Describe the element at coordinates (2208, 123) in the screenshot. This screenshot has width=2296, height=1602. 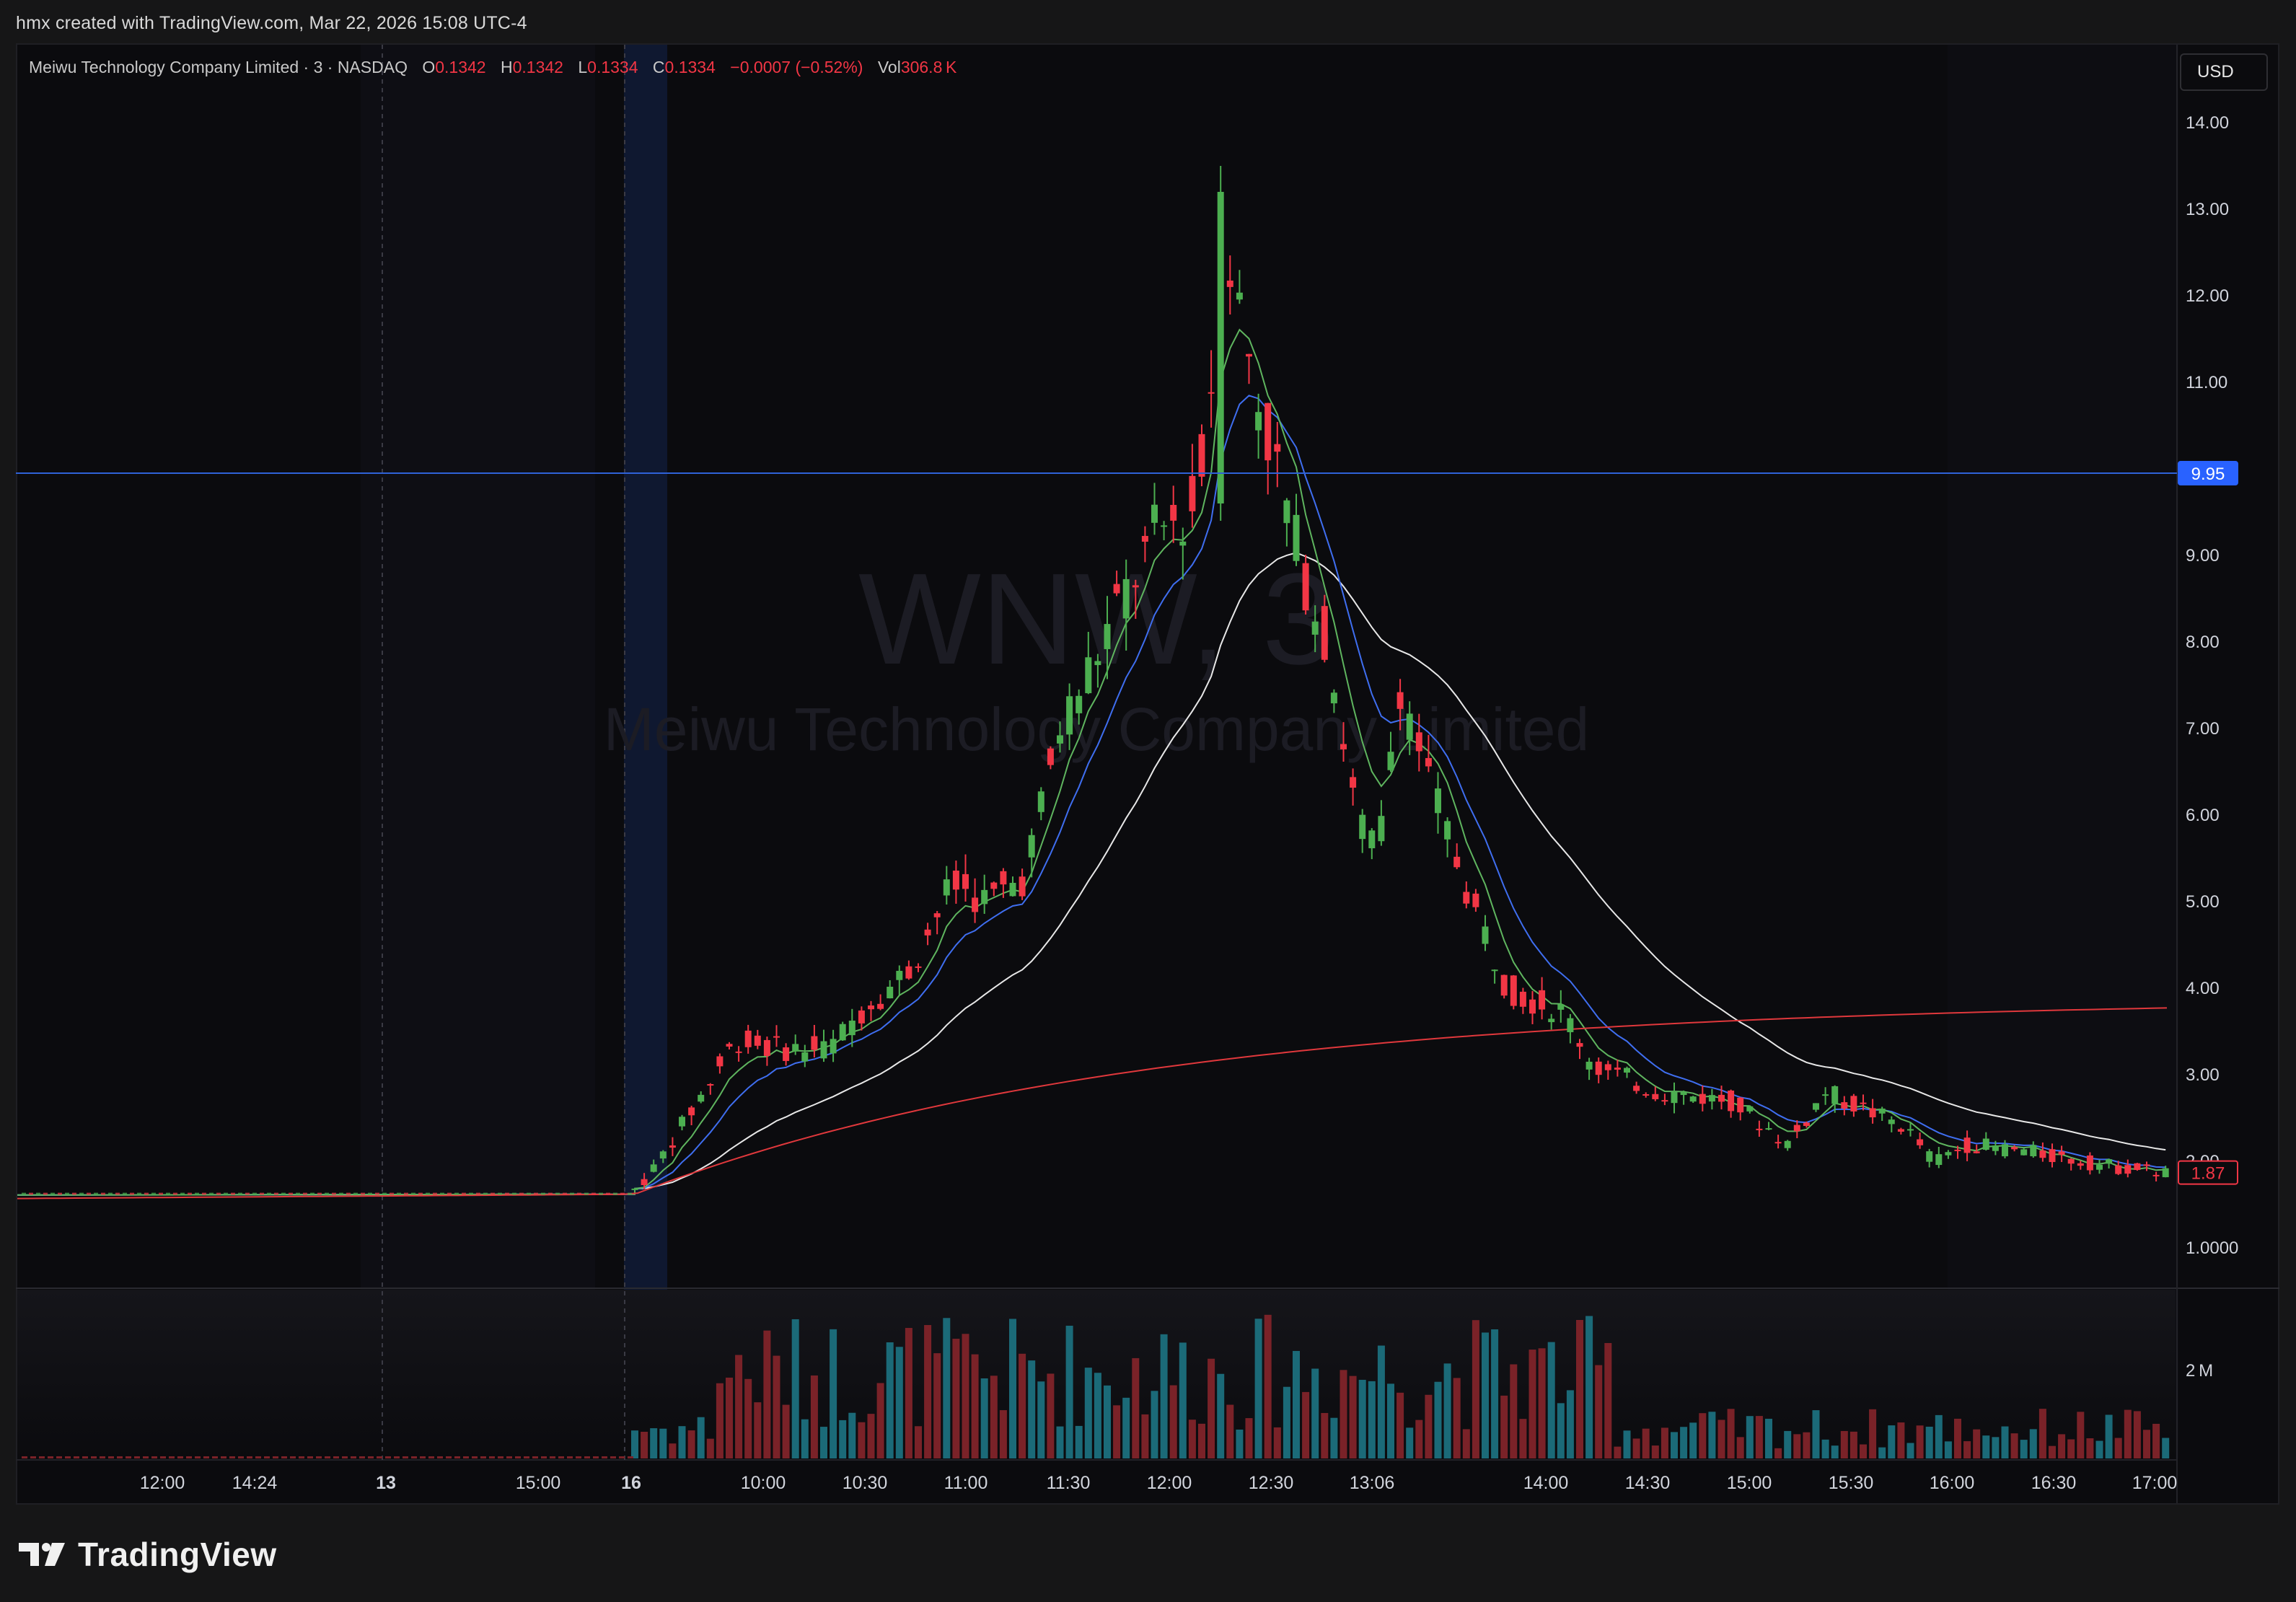
I see `price-tick: 14.00` at that location.